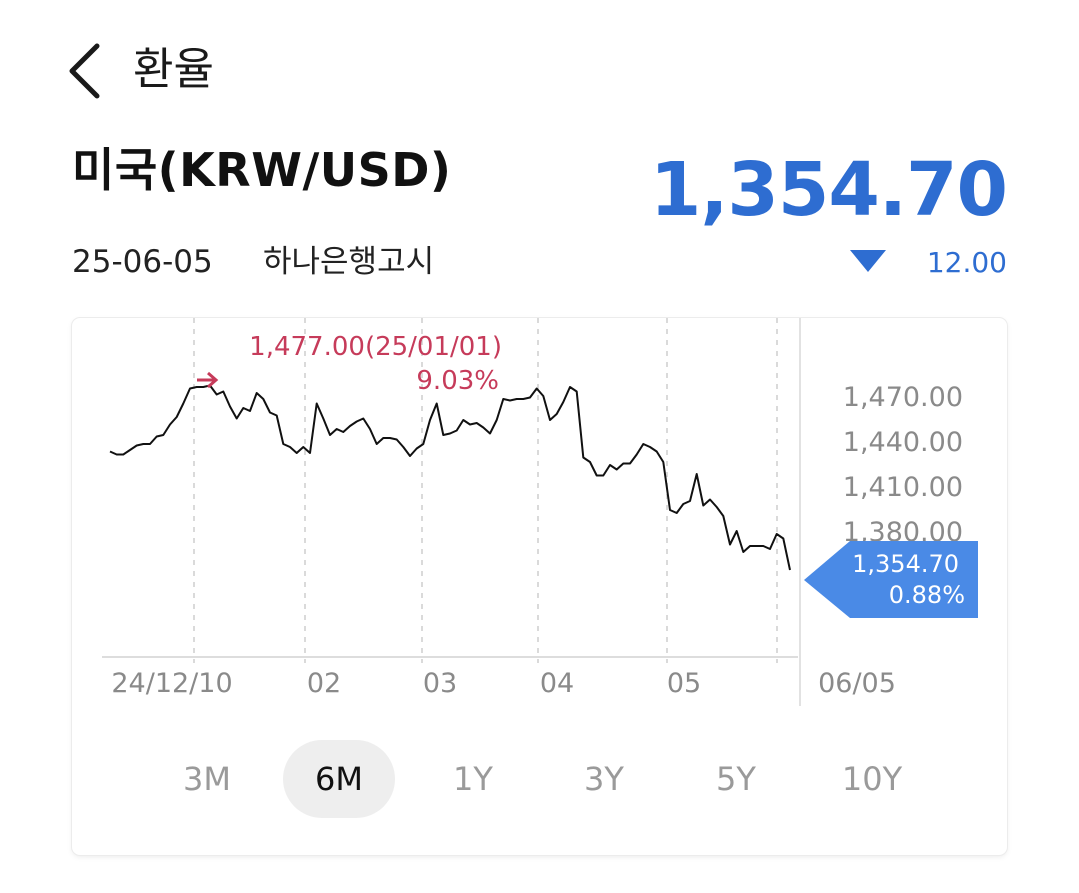 This screenshot has height=893, width=1079. I want to click on current-value-pct: 0.88%, so click(927, 595).